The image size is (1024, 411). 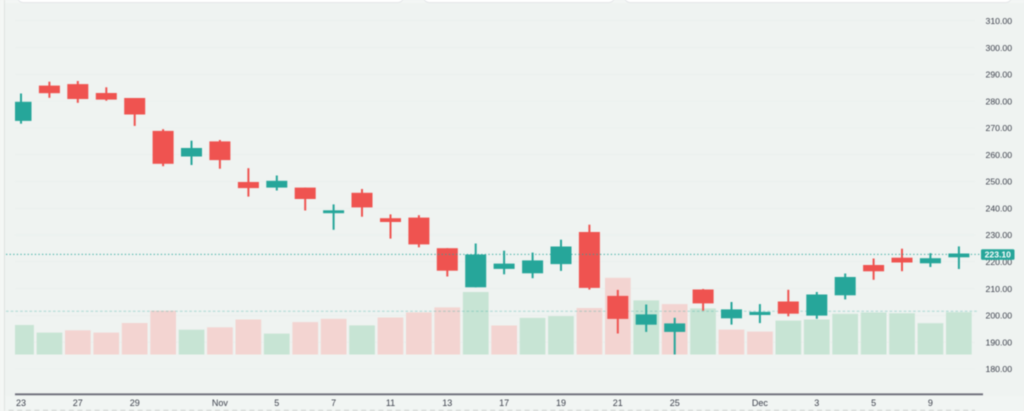 I want to click on svg-text: 29, so click(x=135, y=403).